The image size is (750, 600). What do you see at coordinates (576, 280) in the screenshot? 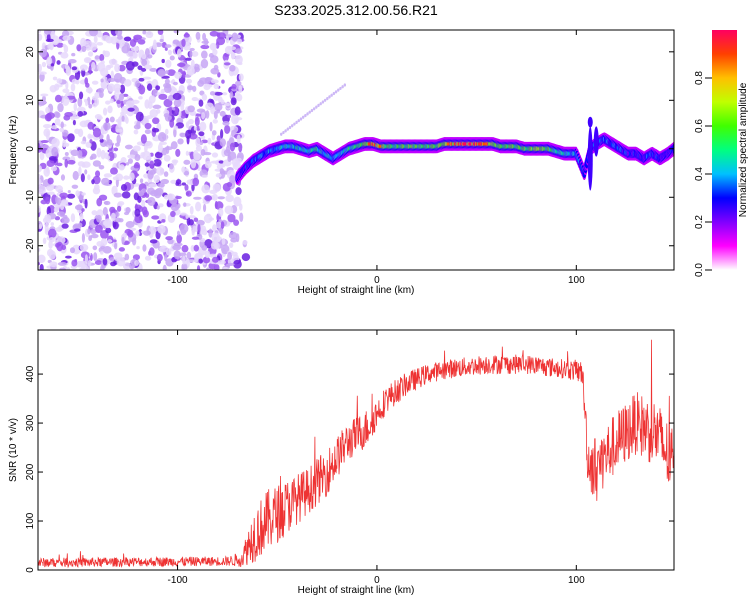
I see `heatmap-x-tick-label: 100` at bounding box center [576, 280].